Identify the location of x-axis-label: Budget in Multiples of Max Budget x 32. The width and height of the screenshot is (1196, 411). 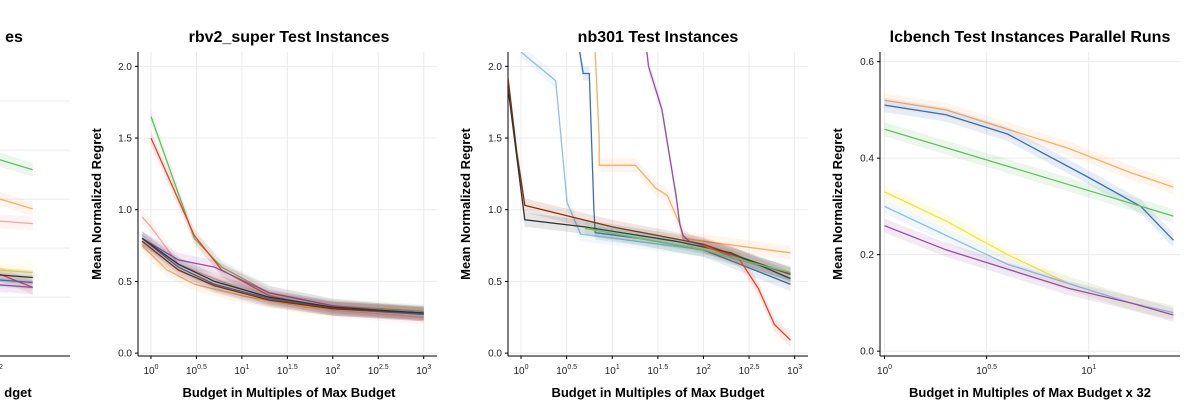
(1030, 392).